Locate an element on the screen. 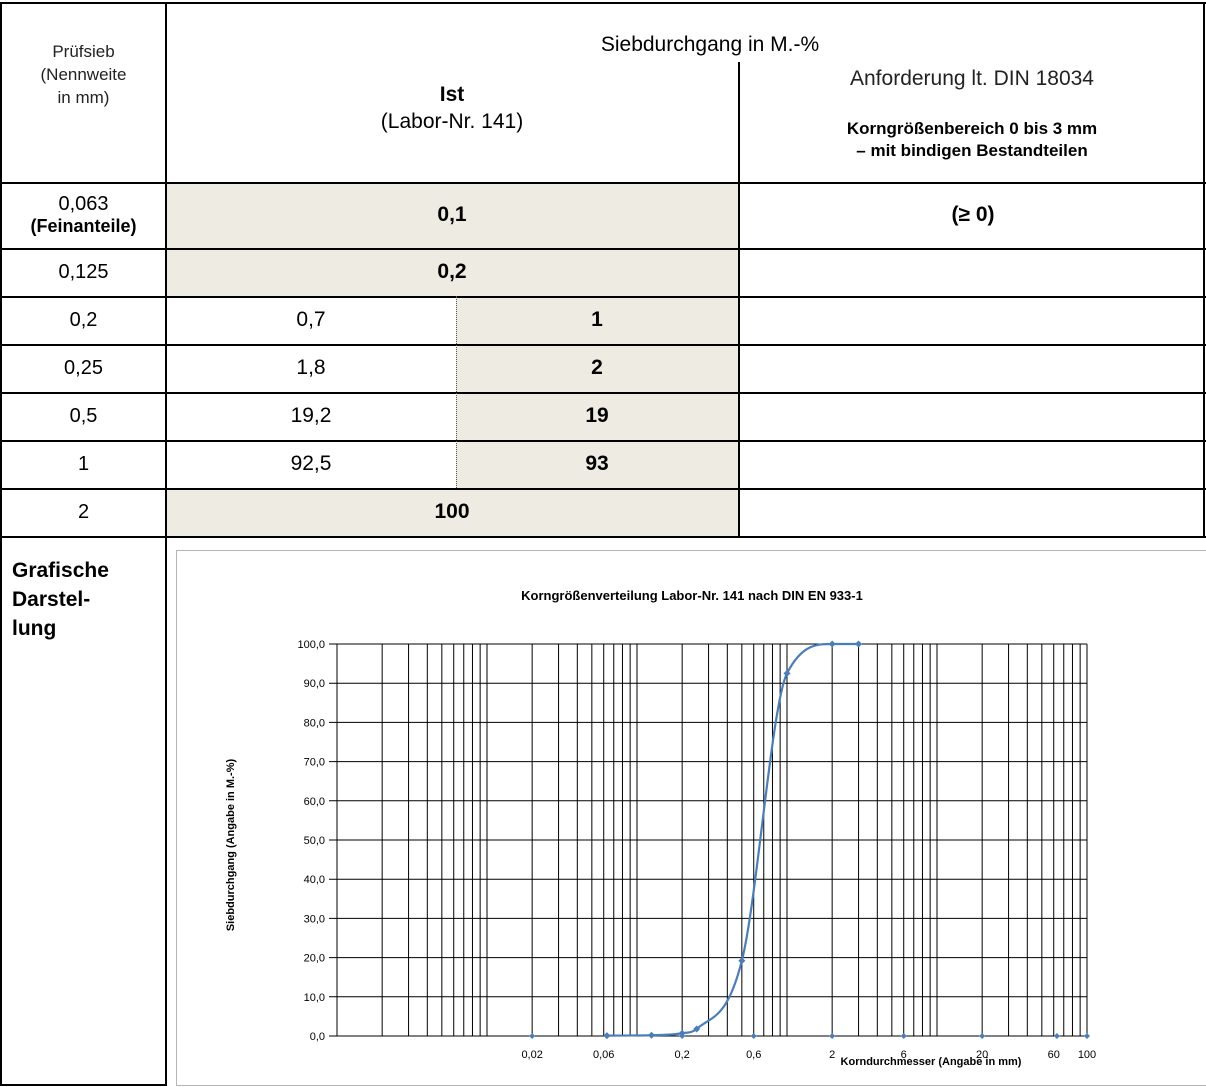 This screenshot has width=1206, height=1087. y-axis-label: Siebdurchgang (Angabe in M.-%) is located at coordinates (231, 845).